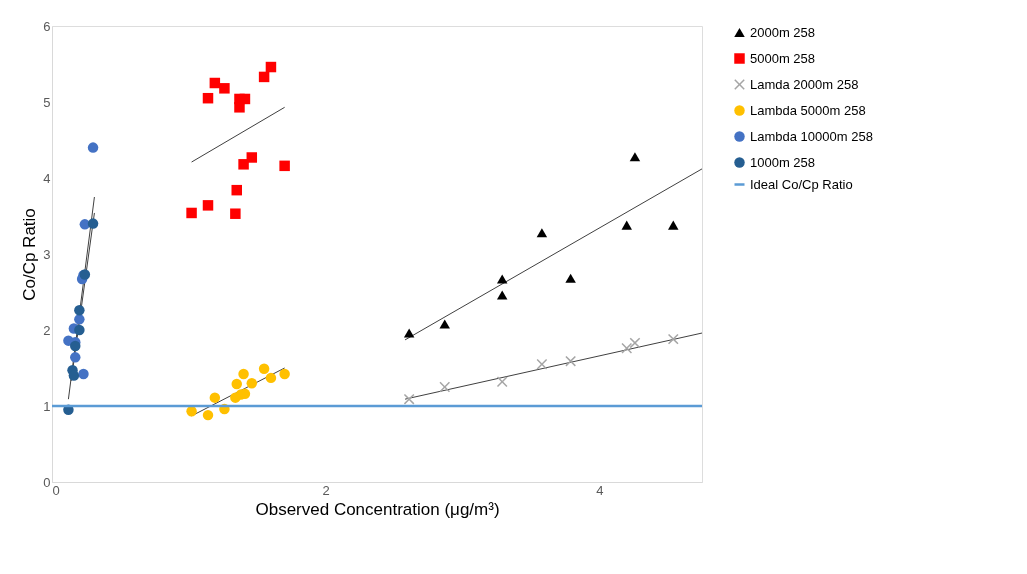 Image resolution: width=1027 pixels, height=574 pixels. What do you see at coordinates (600, 490) in the screenshot?
I see `x-tick-label: 4` at bounding box center [600, 490].